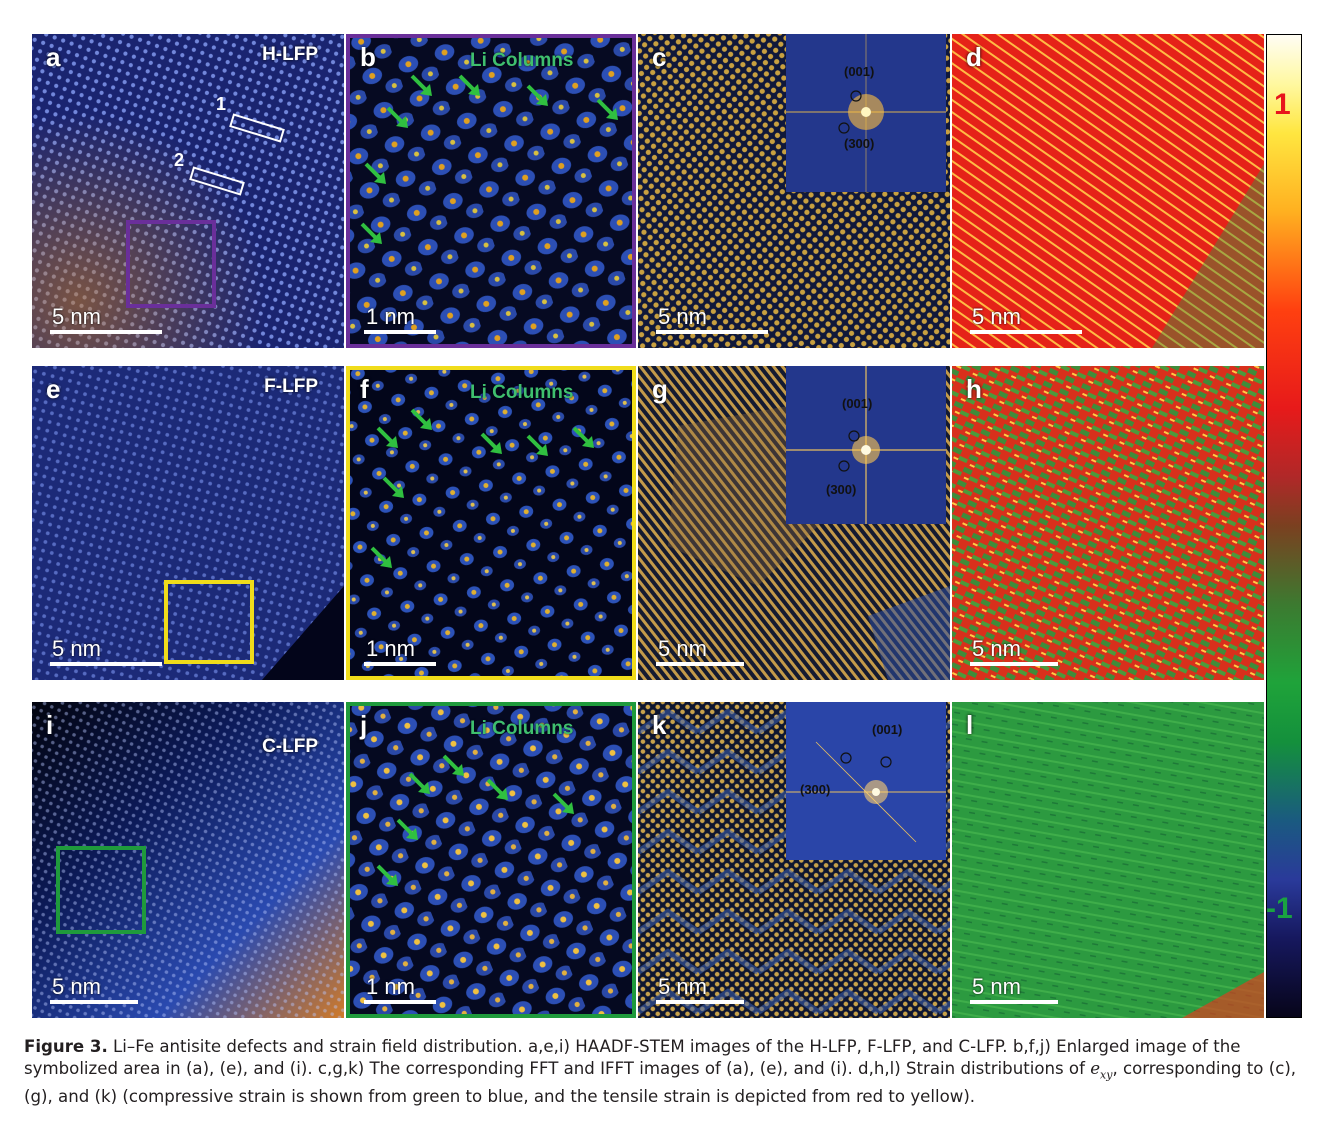  I want to click on panel-j-zoom-image: j Li Columns 1 nm, so click(491, 860).